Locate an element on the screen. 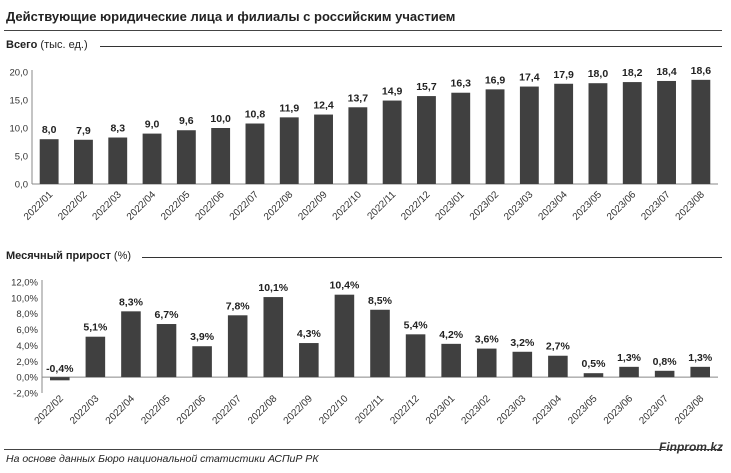 This screenshot has width=731, height=473. bar-1-2023/06 is located at coordinates (629, 372).